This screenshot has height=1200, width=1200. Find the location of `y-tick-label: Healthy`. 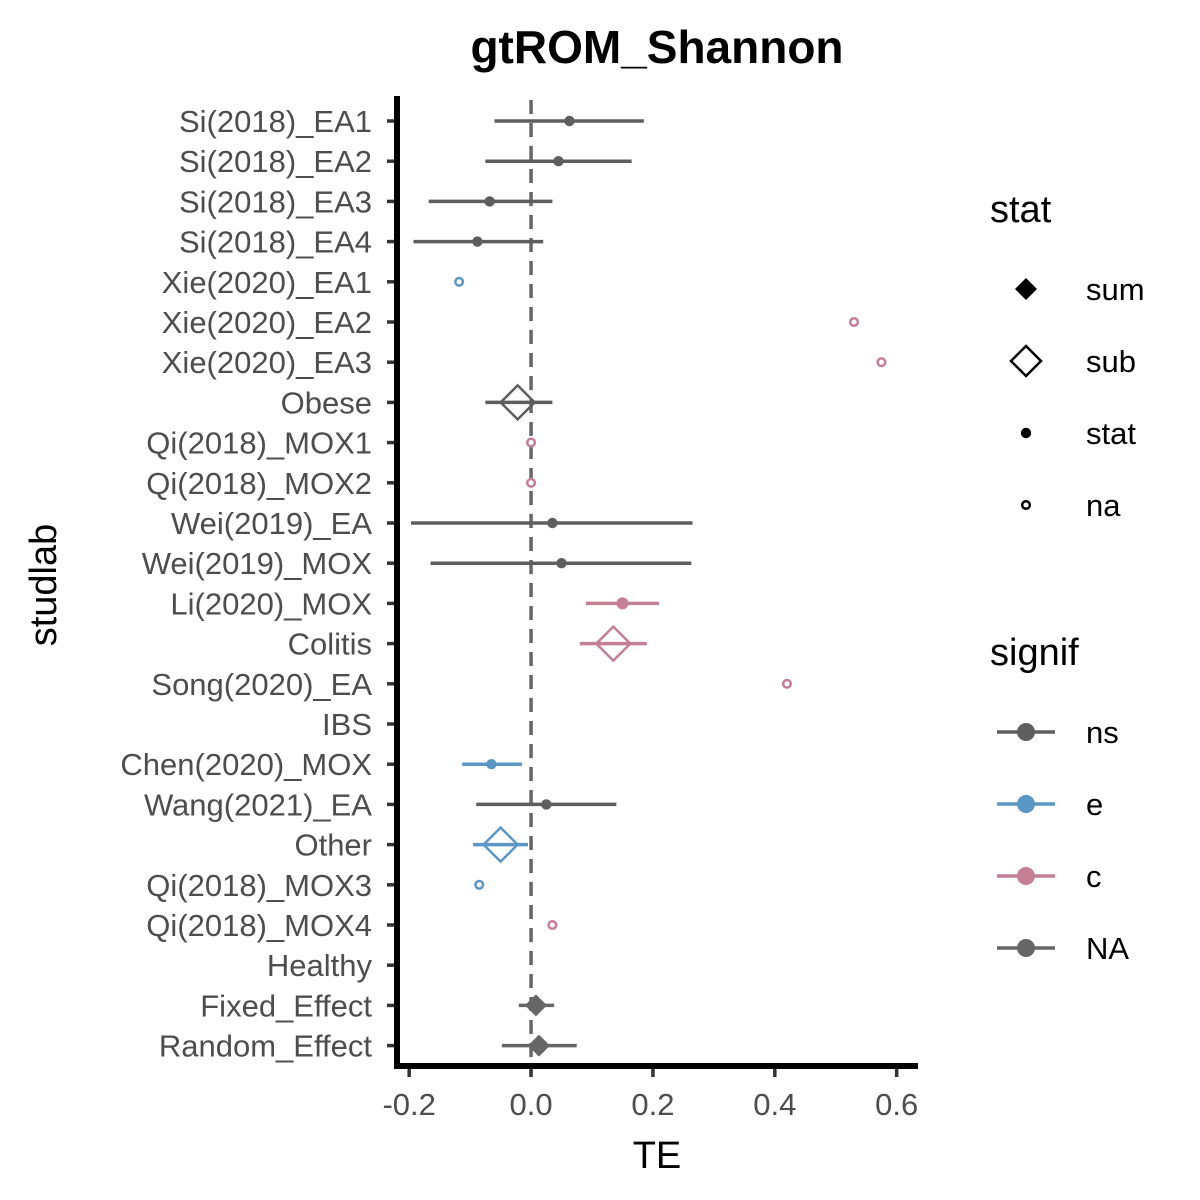

y-tick-label: Healthy is located at coordinates (320, 965).